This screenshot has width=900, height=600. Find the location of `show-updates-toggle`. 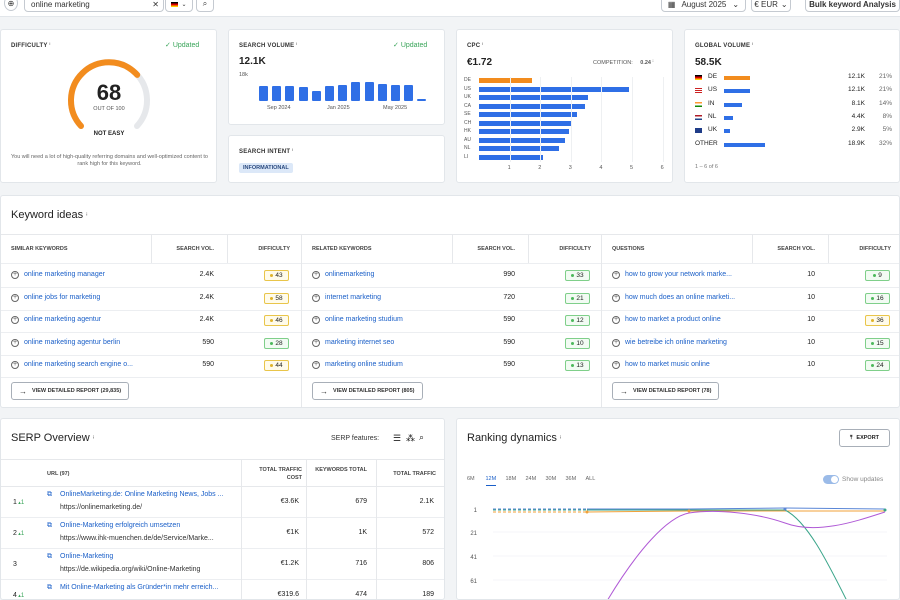

show-updates-toggle is located at coordinates (831, 479).